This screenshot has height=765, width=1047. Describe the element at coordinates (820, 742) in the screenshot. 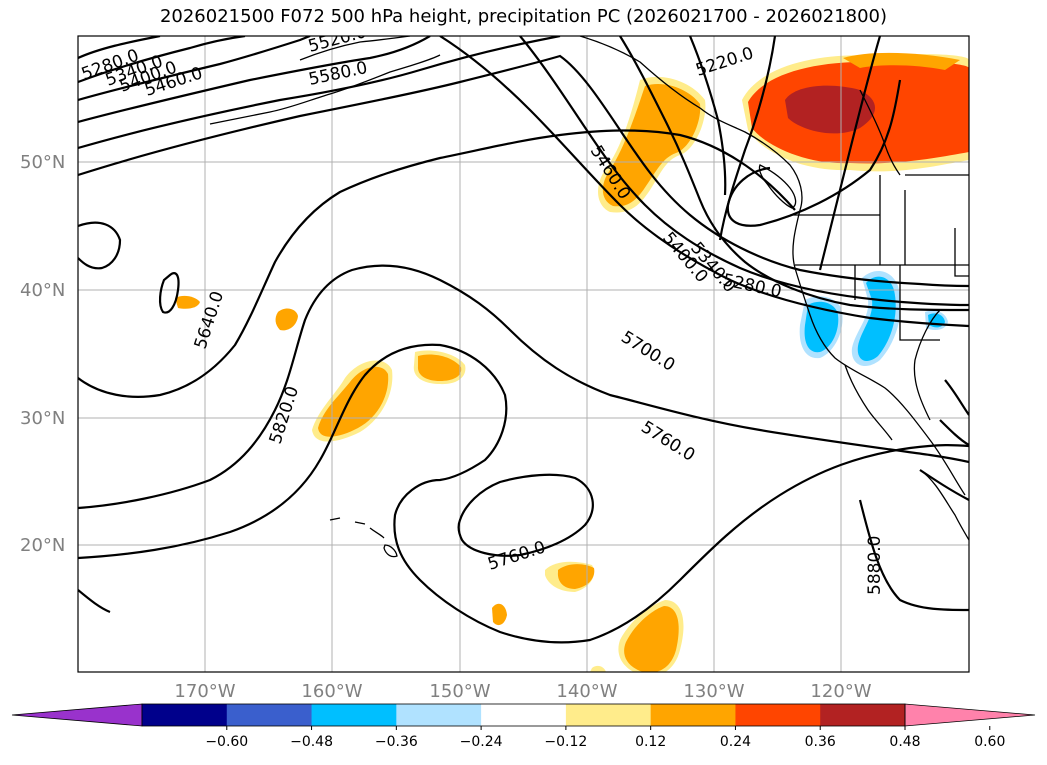

I see `colorbar-tick-label: 0.36` at that location.